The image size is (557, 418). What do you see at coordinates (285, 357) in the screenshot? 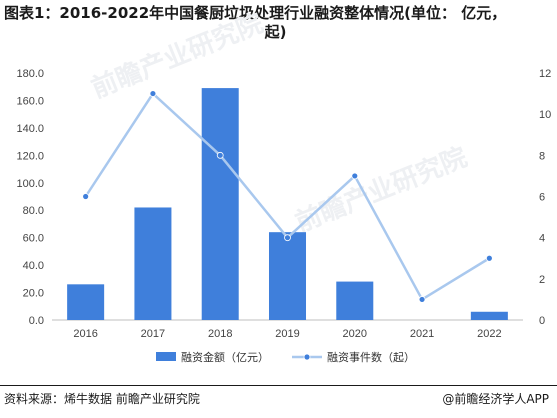
I see `legend: 融资金额（亿元） 融资事件数（起）` at bounding box center [285, 357].